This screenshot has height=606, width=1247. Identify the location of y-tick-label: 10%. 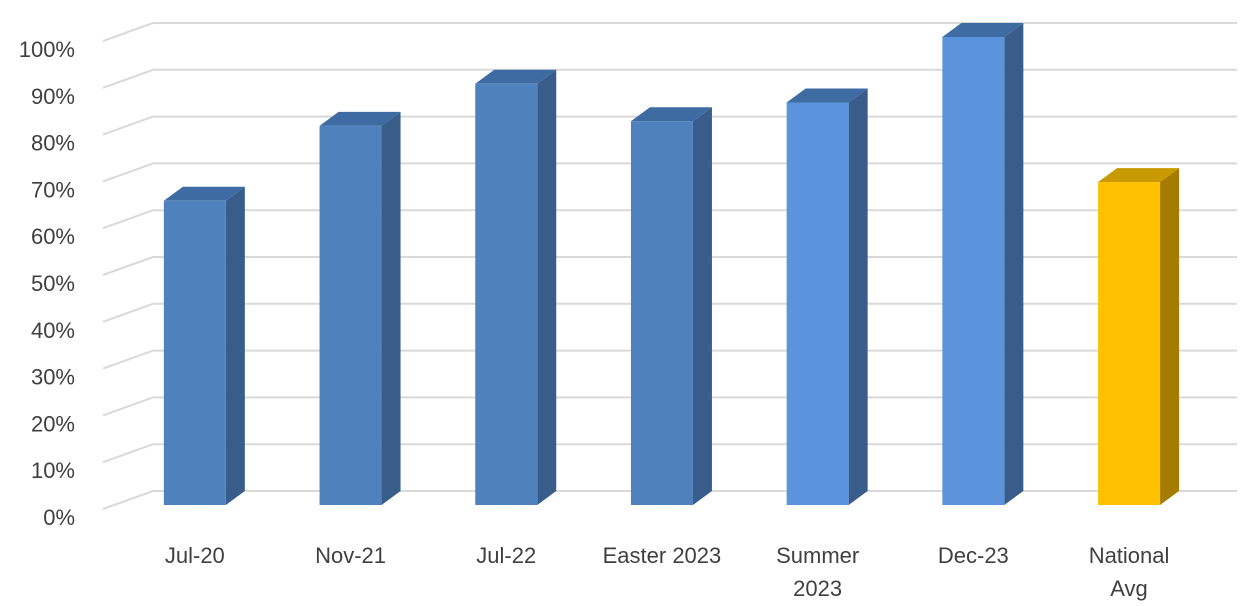
(53, 470).